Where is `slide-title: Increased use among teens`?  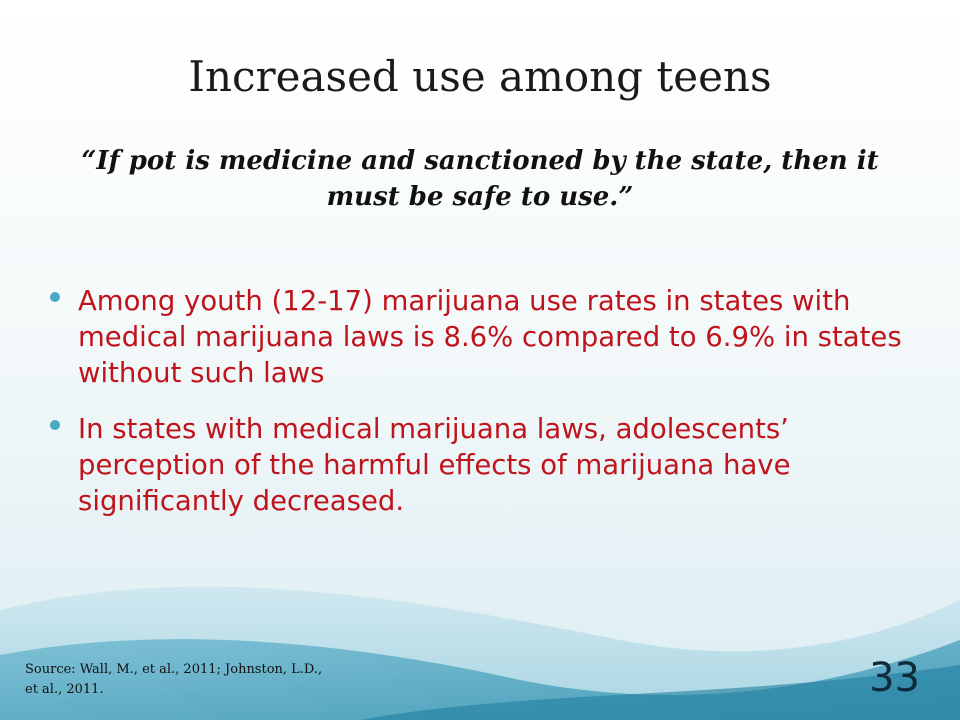 slide-title: Increased use among teens is located at coordinates (480, 76).